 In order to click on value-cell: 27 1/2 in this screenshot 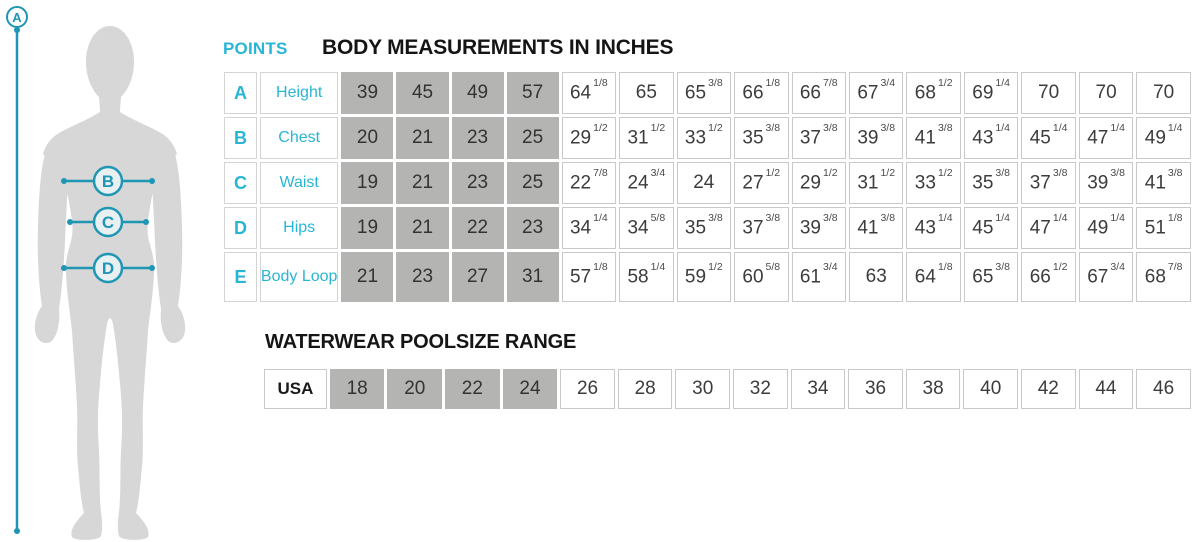, I will do `click(761, 183)`.